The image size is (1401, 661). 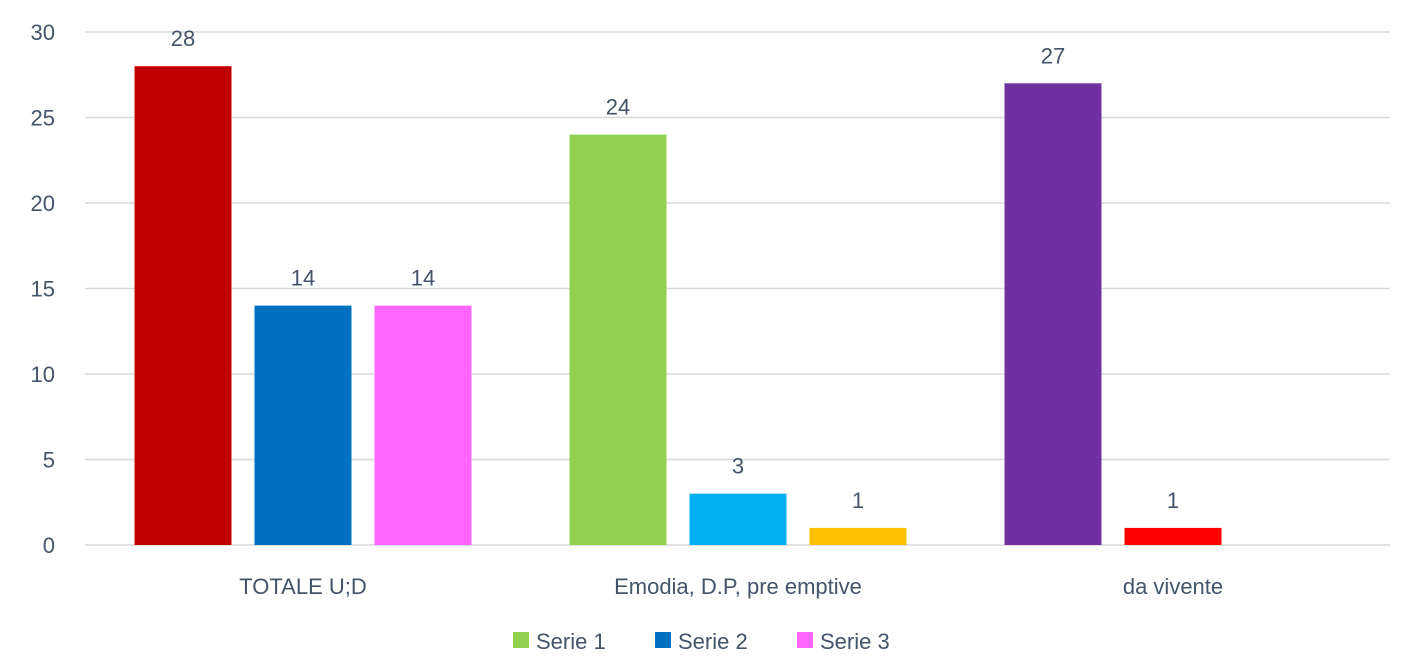 What do you see at coordinates (713, 641) in the screenshot?
I see `legend-label: Serie 2` at bounding box center [713, 641].